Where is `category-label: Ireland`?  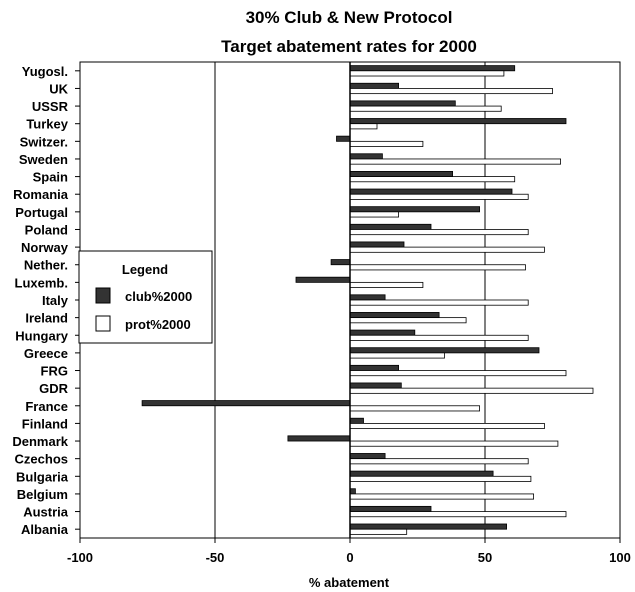 category-label: Ireland is located at coordinates (46, 318).